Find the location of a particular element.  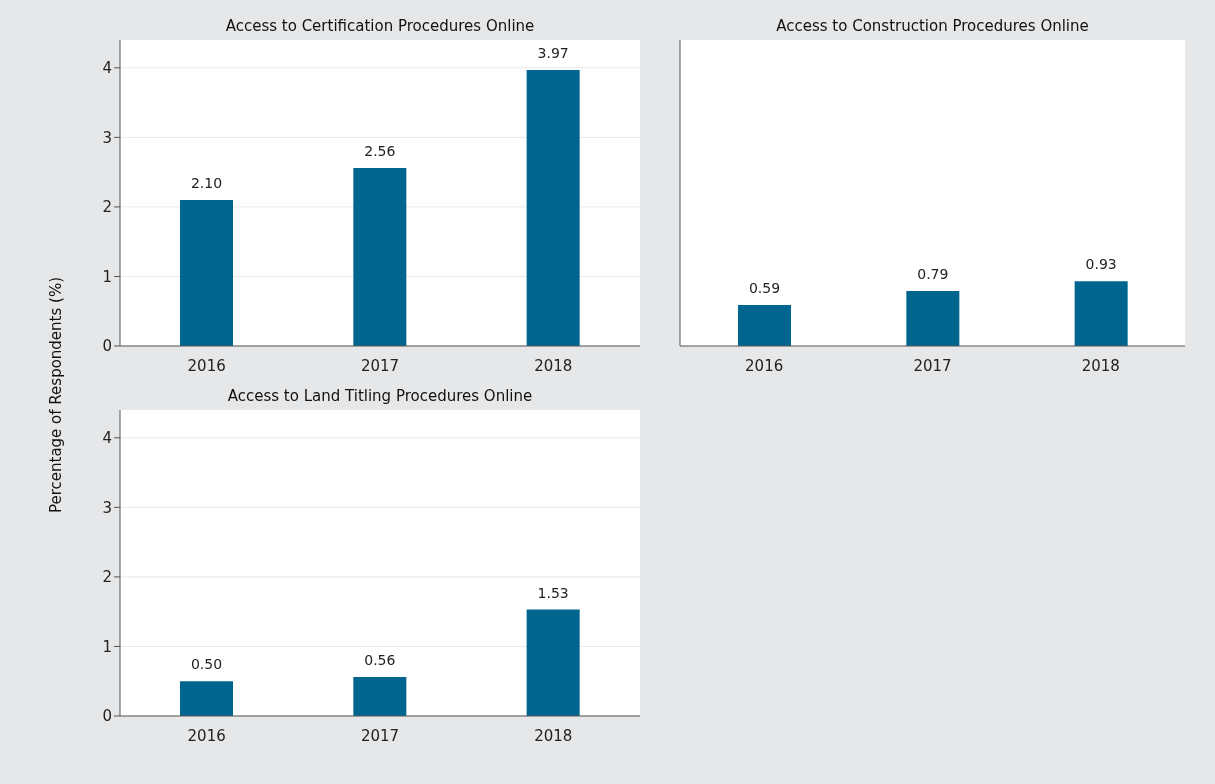

data-label: 0.93 is located at coordinates (1101, 264).